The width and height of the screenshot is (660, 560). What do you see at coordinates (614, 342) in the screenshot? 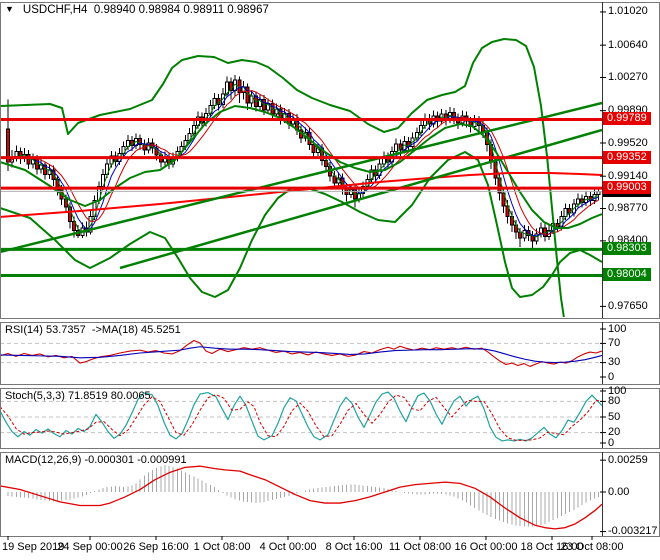
I see `rsi-scale-label: 70` at bounding box center [614, 342].